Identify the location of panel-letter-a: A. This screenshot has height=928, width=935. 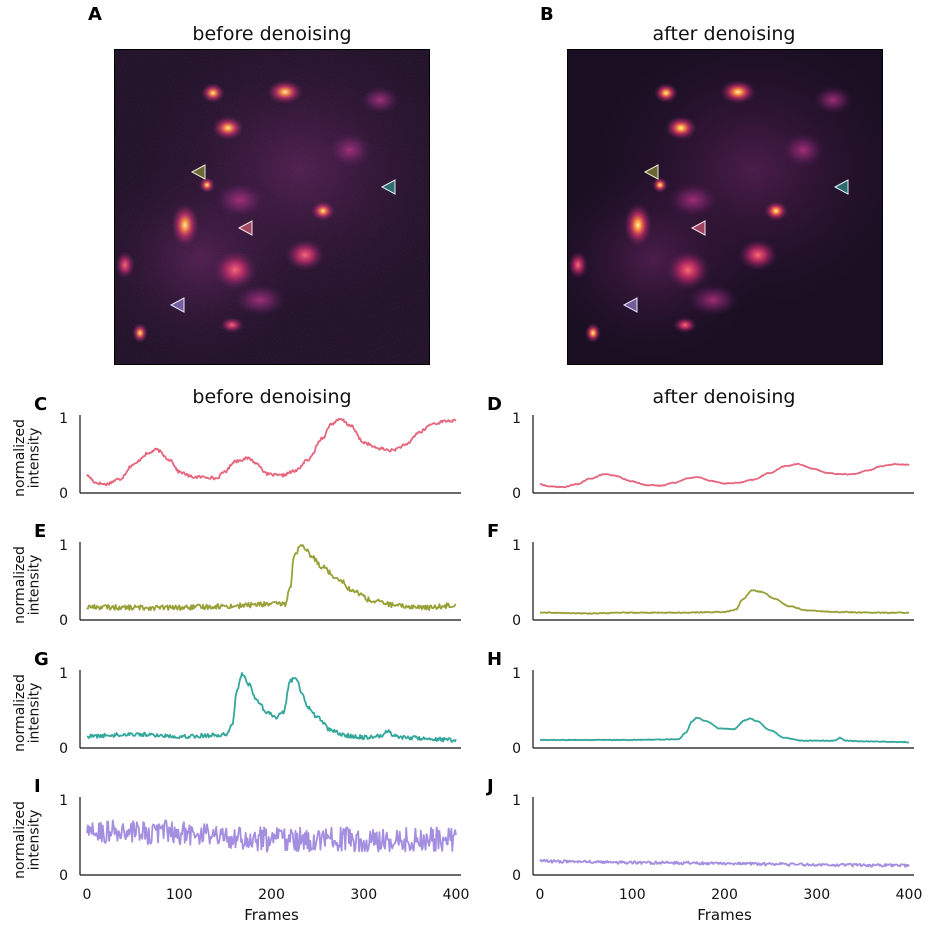
(95, 14).